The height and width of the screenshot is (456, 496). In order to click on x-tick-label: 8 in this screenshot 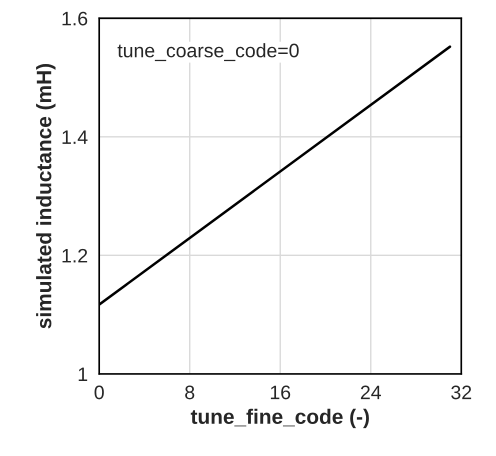, I will do `click(189, 393)`.